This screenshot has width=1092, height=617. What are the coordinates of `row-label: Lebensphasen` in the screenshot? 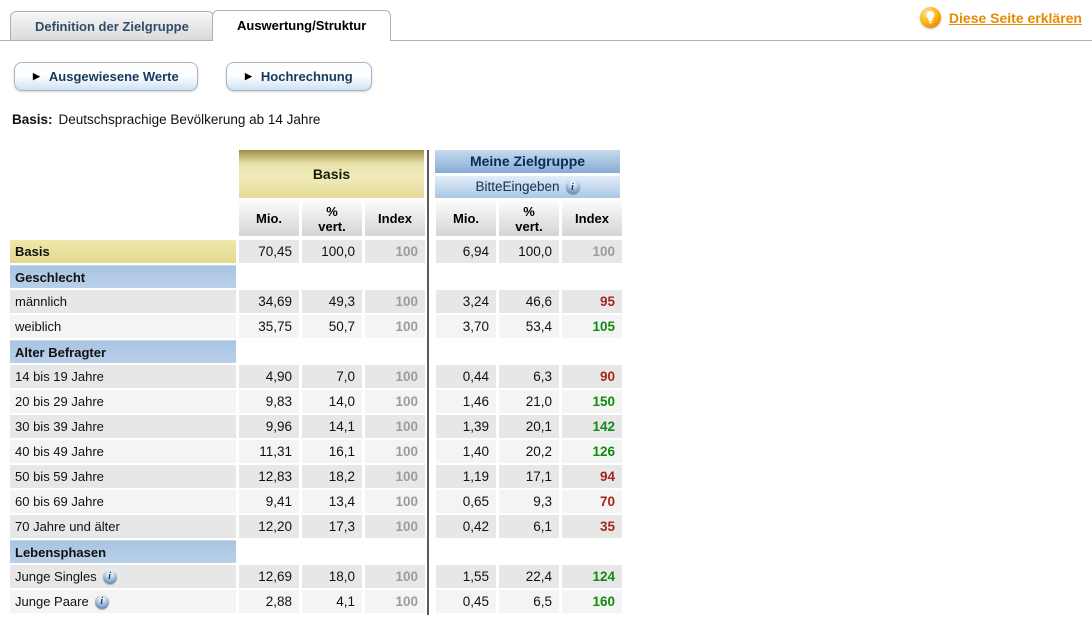 It's located at (123, 551).